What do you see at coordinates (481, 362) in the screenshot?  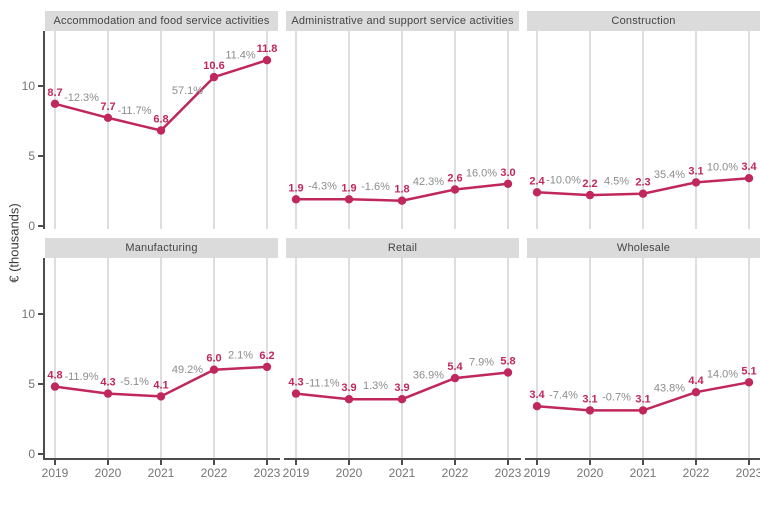 I see `pct-change-label: 7.9%` at bounding box center [481, 362].